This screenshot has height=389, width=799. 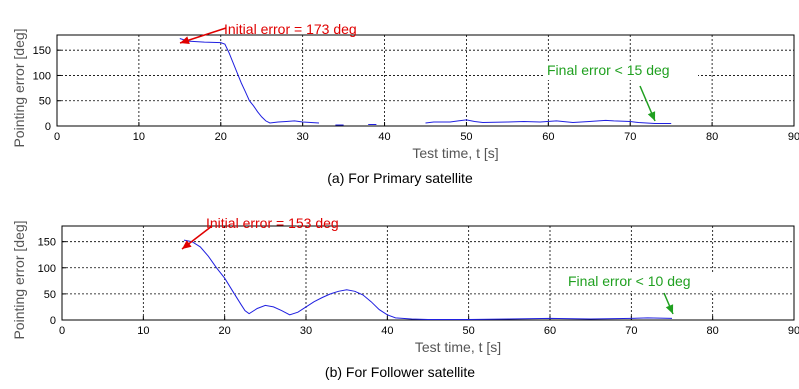 What do you see at coordinates (629, 281) in the screenshot?
I see `annotation-text: Final error < 10 deg` at bounding box center [629, 281].